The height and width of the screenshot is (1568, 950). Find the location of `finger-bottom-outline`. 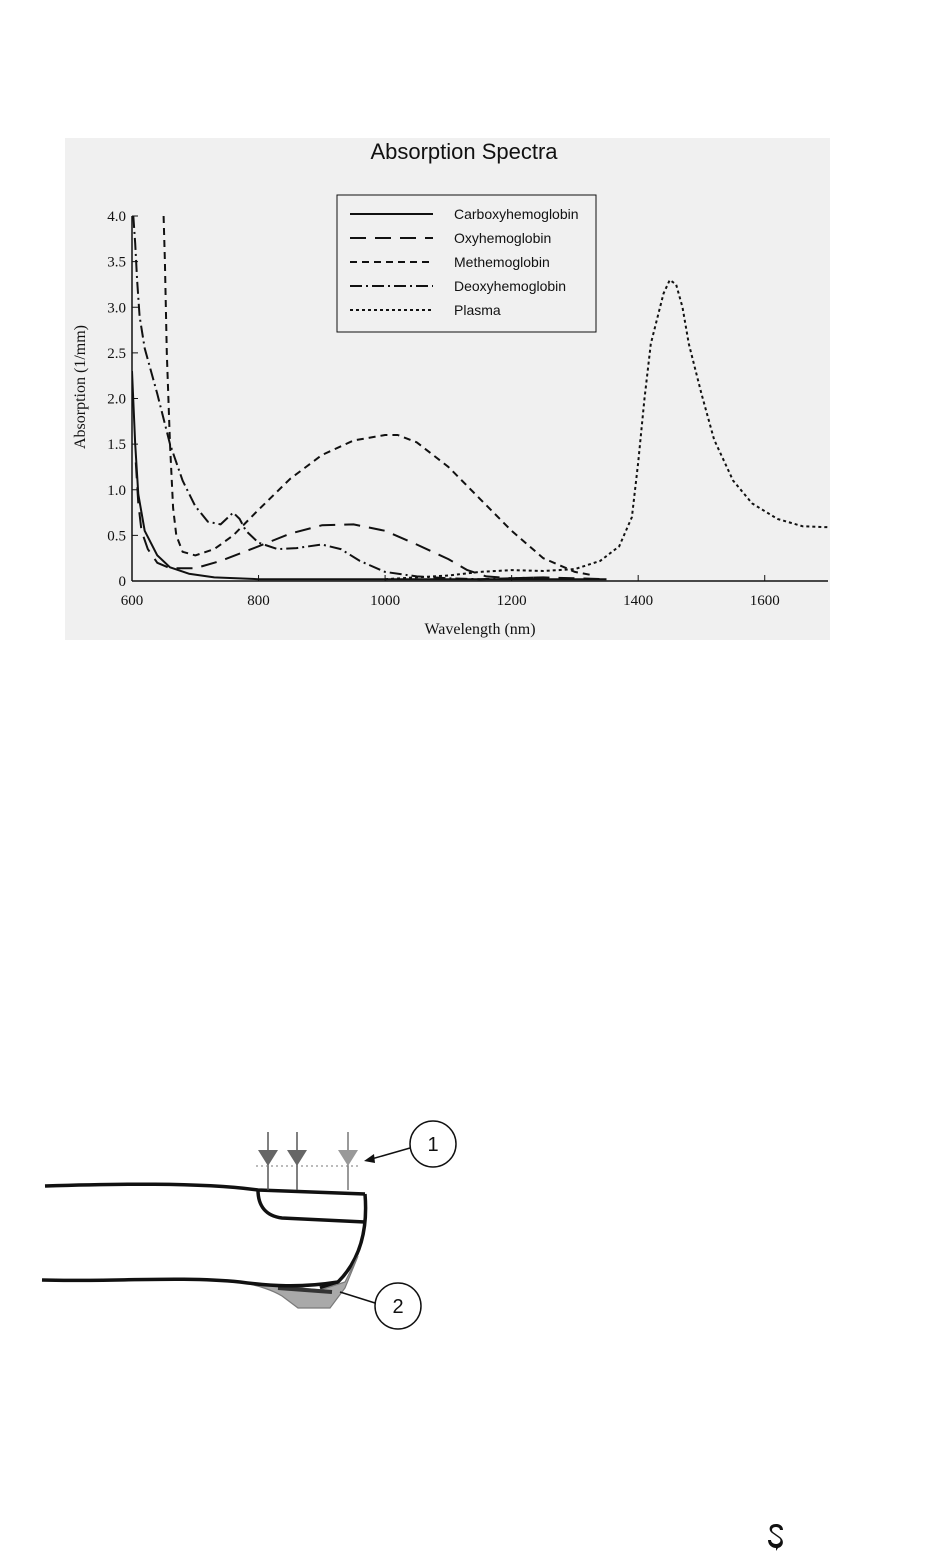

finger-bottom-outline is located at coordinates (190, 1282).